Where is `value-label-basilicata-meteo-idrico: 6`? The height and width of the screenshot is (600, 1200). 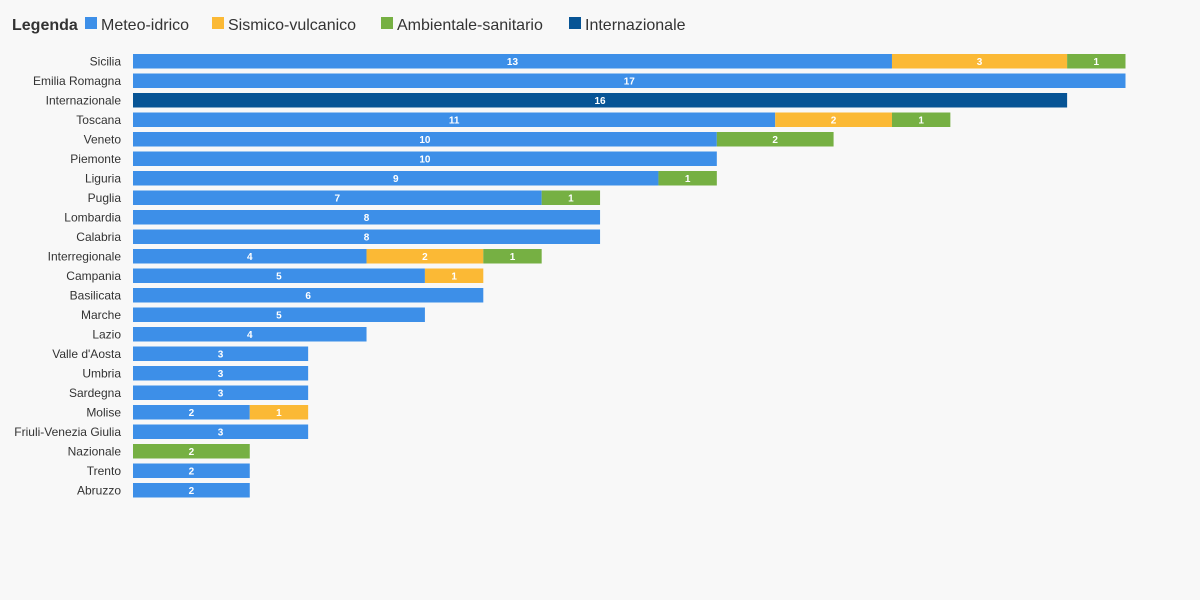 value-label-basilicata-meteo-idrico: 6 is located at coordinates (308, 296).